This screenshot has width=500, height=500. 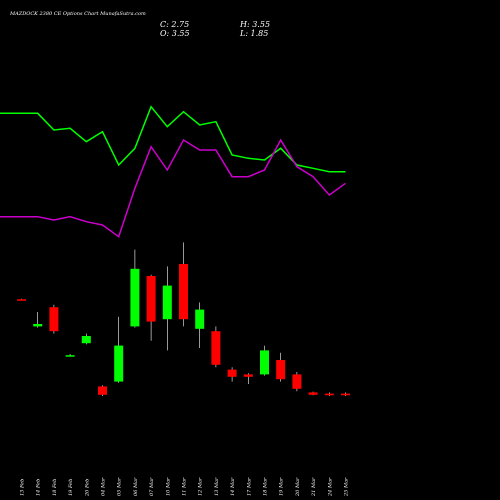 I want to click on x-tick-label: 18 Feb, so click(x=55, y=487).